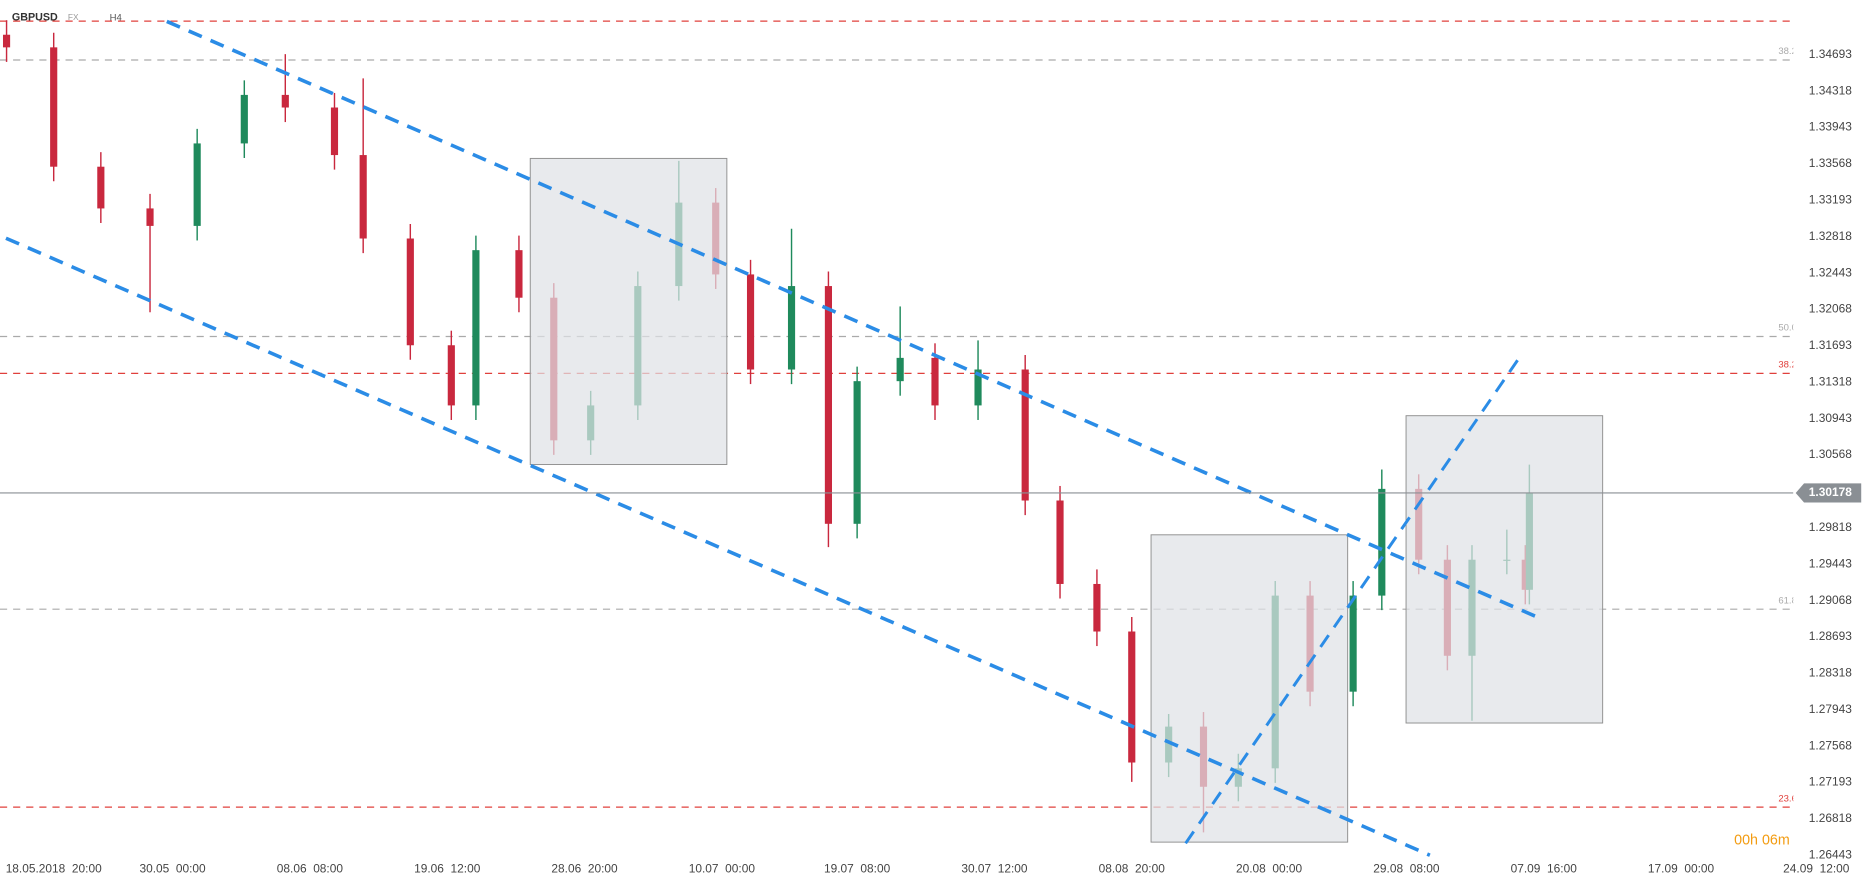 This screenshot has width=1866, height=885. I want to click on x-tick-label: 30.07 12:00, so click(994, 869).